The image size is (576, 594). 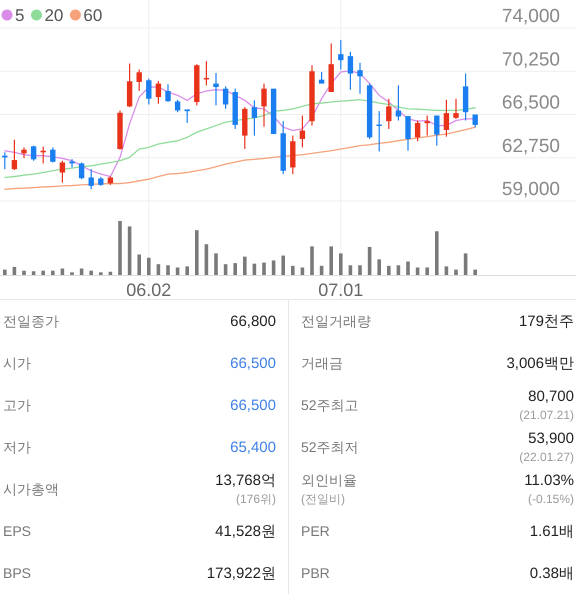 What do you see at coordinates (329, 489) in the screenshot?
I see `category-label: 외인비율 (전일비)` at bounding box center [329, 489].